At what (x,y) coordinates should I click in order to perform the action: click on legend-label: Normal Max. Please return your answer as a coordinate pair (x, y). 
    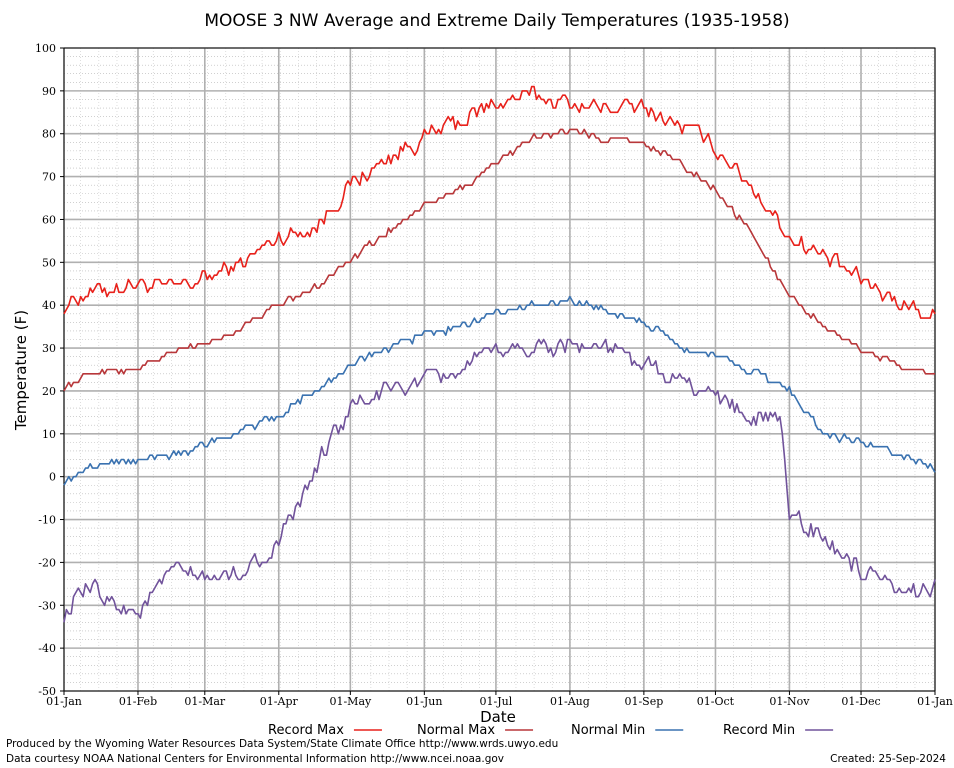
    Looking at the image, I should click on (456, 730).